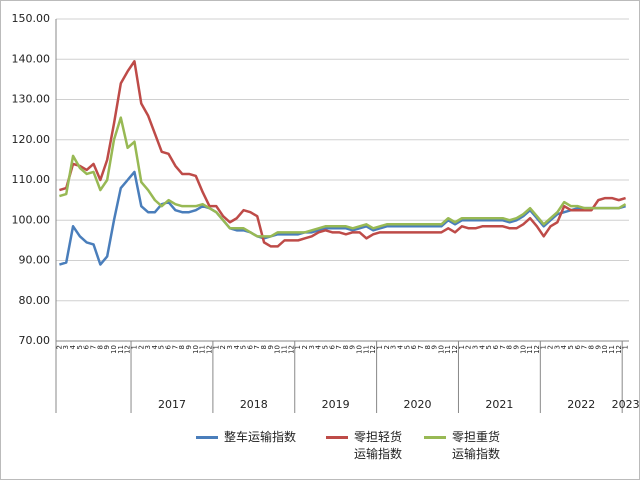 Image resolution: width=640 pixels, height=480 pixels. Describe the element at coordinates (31, 58) in the screenshot. I see `y-tick-label: 140.00` at that location.